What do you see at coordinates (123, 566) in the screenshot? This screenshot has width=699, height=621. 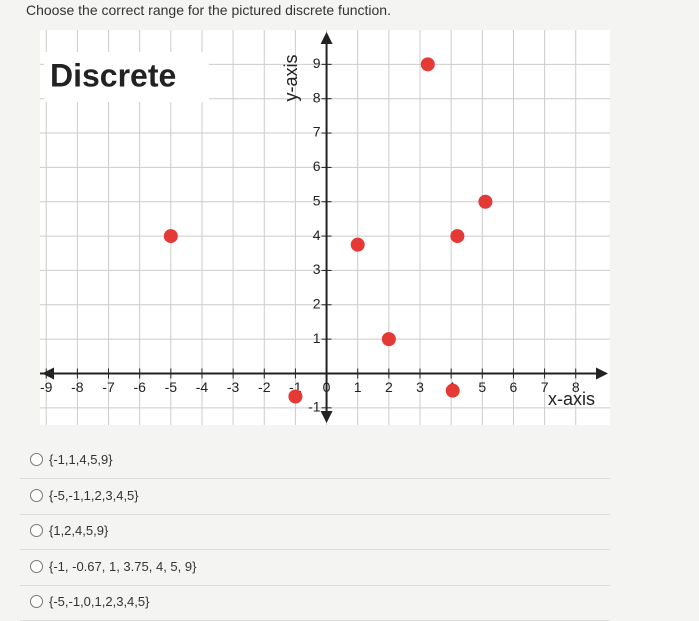 I see `option-text: {-1, -0.67, 1, 3.75, 4, 5, 9}` at bounding box center [123, 566].